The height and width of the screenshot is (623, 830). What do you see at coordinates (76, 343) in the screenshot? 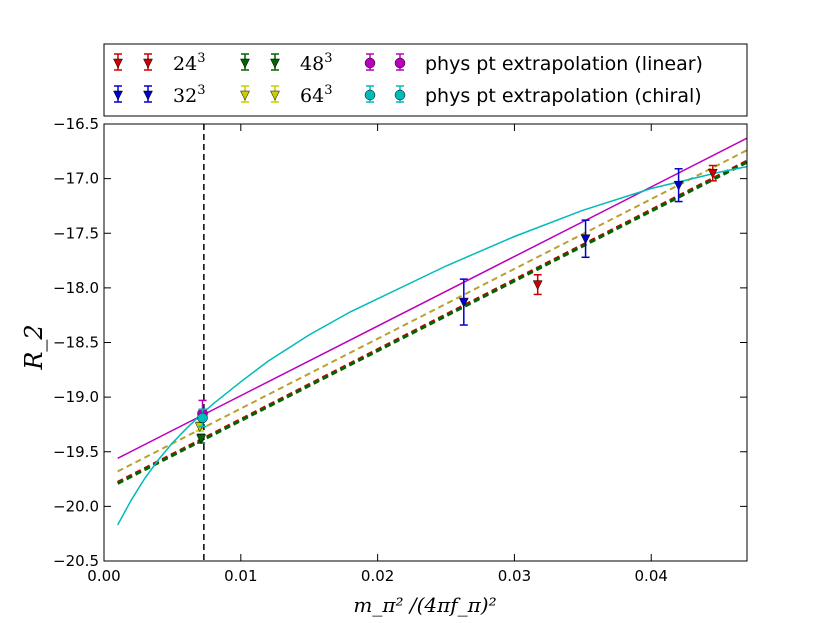
I see `y-tick-label: −18.5` at bounding box center [76, 343].